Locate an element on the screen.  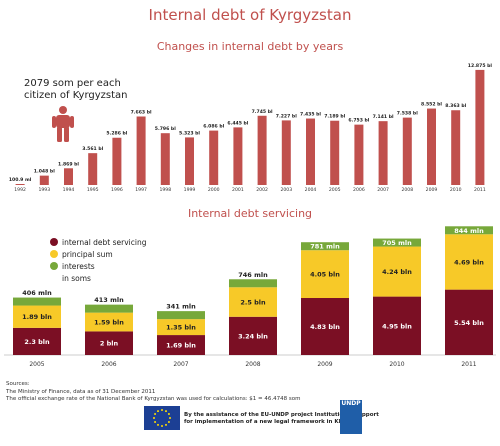
debt-bar-label-2000: 6.086 bl is located at coordinates (213, 127).